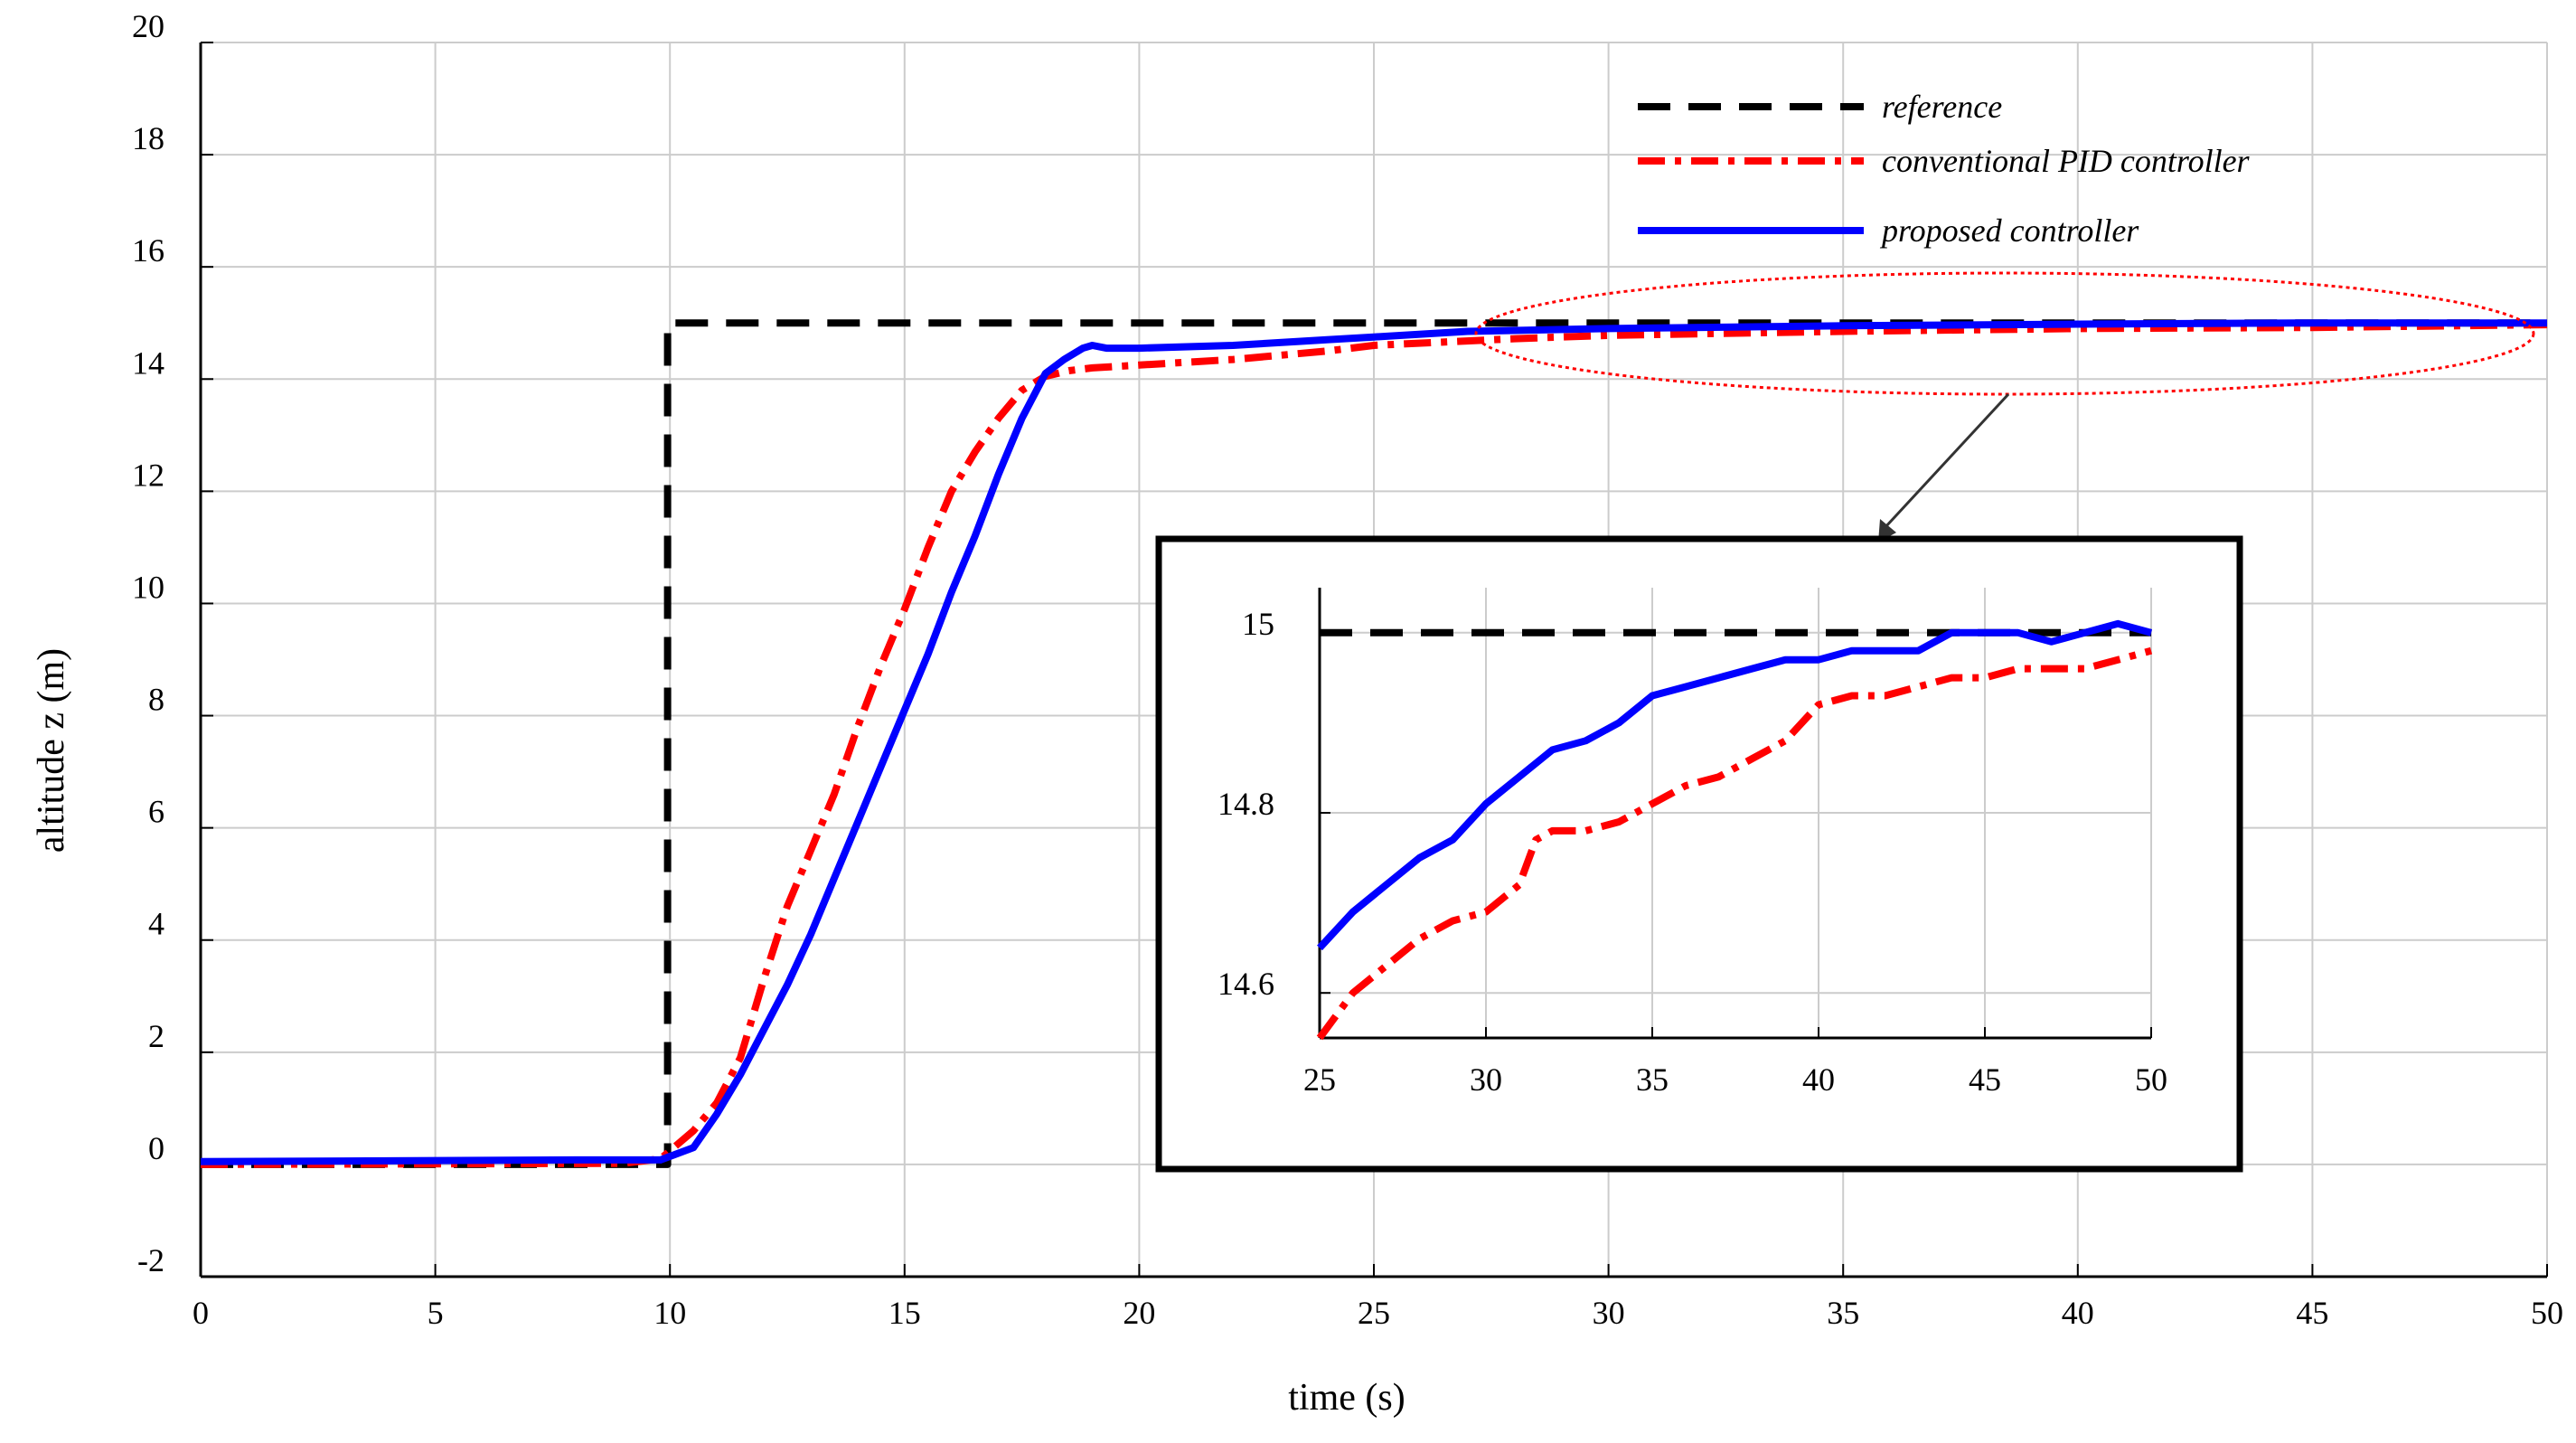 This screenshot has height=1443, width=2576. Describe the element at coordinates (157, 812) in the screenshot. I see `y-tick-label: 6` at that location.